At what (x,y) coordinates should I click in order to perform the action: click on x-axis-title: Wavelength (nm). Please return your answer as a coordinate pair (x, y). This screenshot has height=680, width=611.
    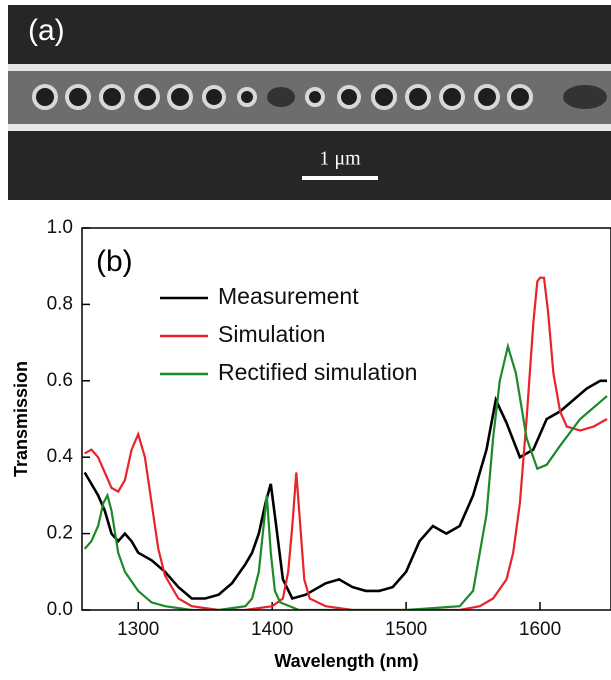
    Looking at the image, I should click on (346, 661).